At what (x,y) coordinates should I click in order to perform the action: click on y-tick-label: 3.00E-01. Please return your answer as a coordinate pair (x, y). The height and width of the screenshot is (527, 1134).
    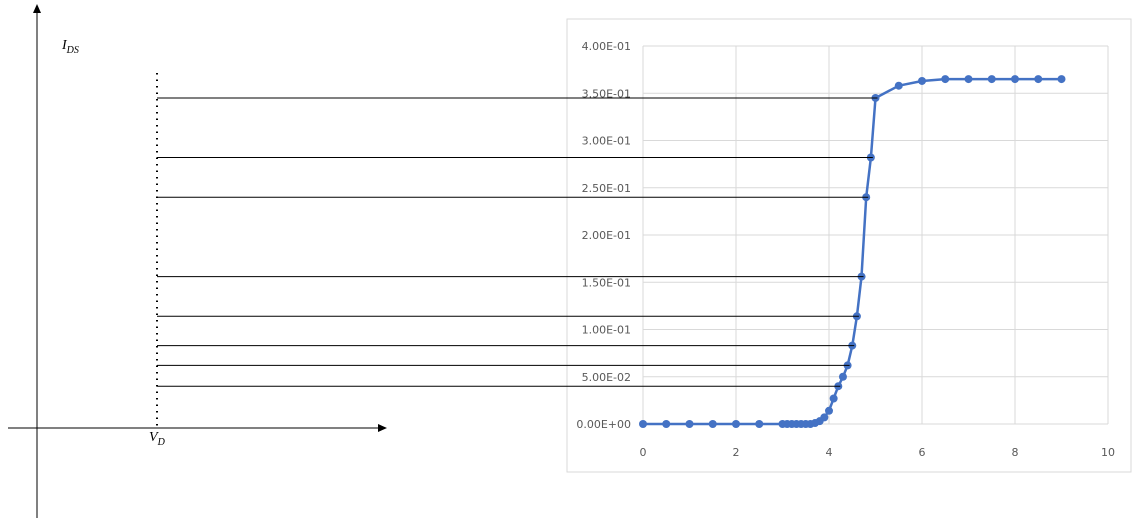
    Looking at the image, I should click on (606, 141).